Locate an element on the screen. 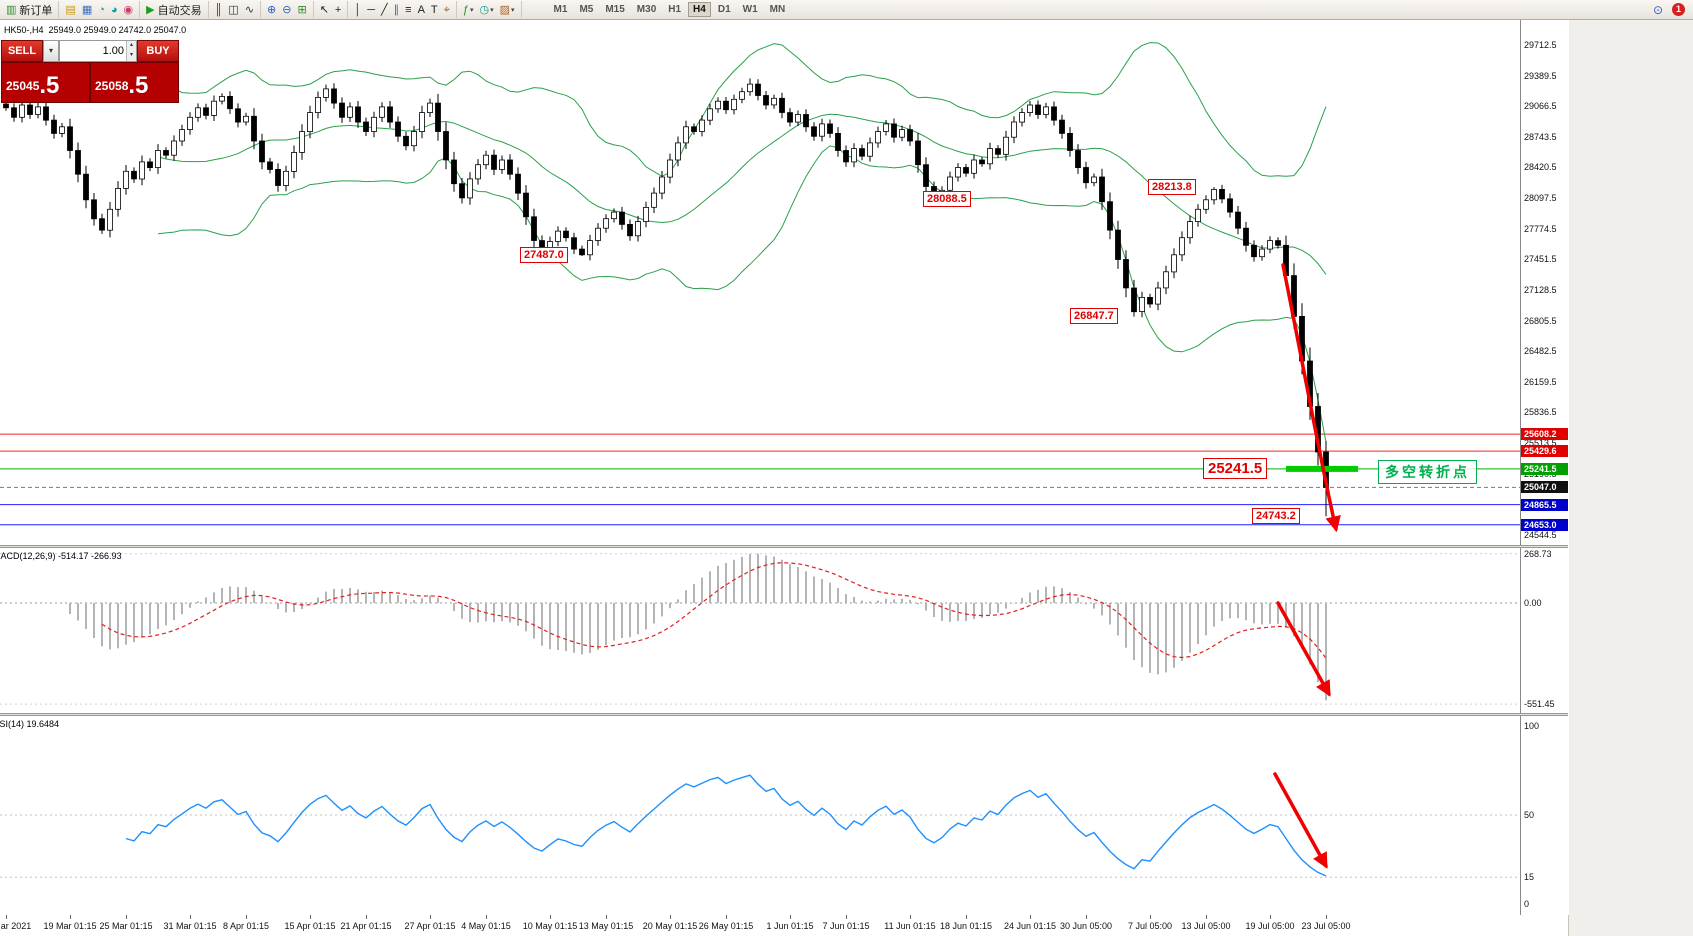 The image size is (1693, 936). zoom-in-icon: ⊕ is located at coordinates (272, 9).